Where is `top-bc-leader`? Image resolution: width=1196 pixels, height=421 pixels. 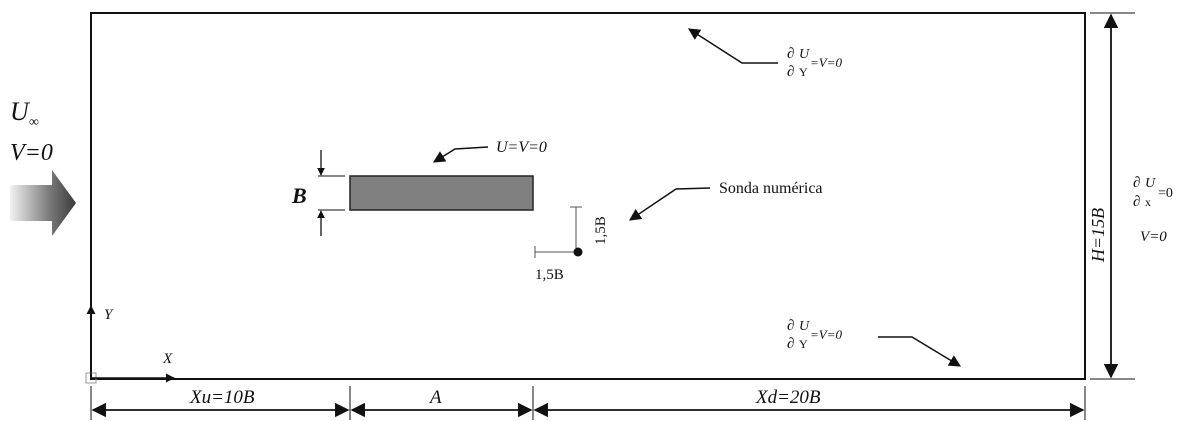
top-bc-leader is located at coordinates (732, 46).